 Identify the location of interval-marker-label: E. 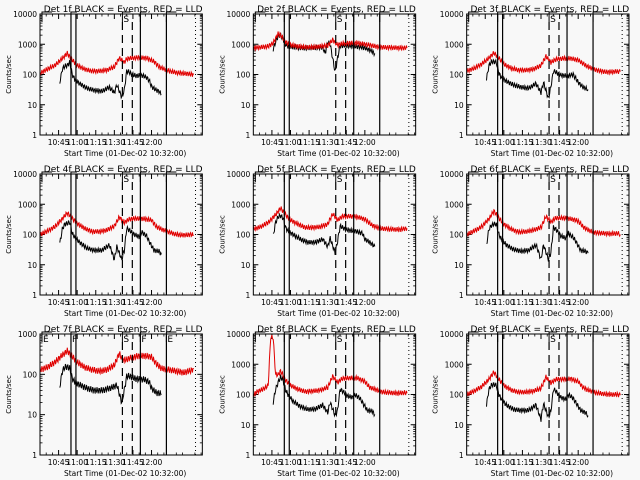
(170, 340).